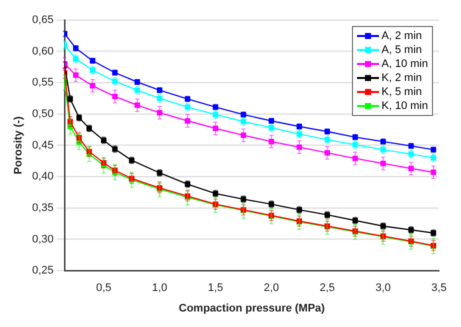 The height and width of the screenshot is (327, 461). What do you see at coordinates (43, 239) in the screenshot?
I see `y-tick-label: 0,30` at bounding box center [43, 239].